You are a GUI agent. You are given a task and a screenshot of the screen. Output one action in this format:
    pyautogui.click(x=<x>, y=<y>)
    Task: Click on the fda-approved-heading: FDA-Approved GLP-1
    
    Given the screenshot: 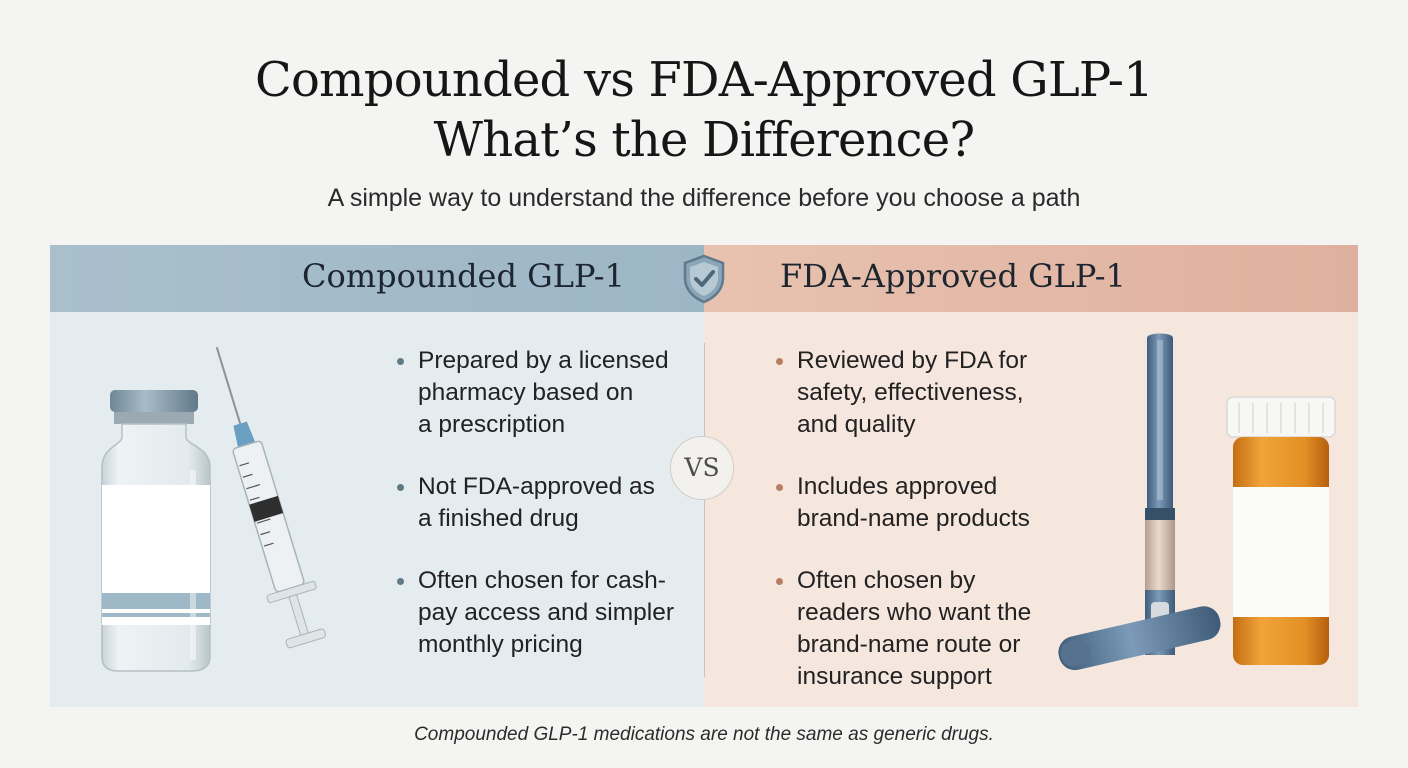 What is the action you would take?
    pyautogui.click(x=953, y=276)
    